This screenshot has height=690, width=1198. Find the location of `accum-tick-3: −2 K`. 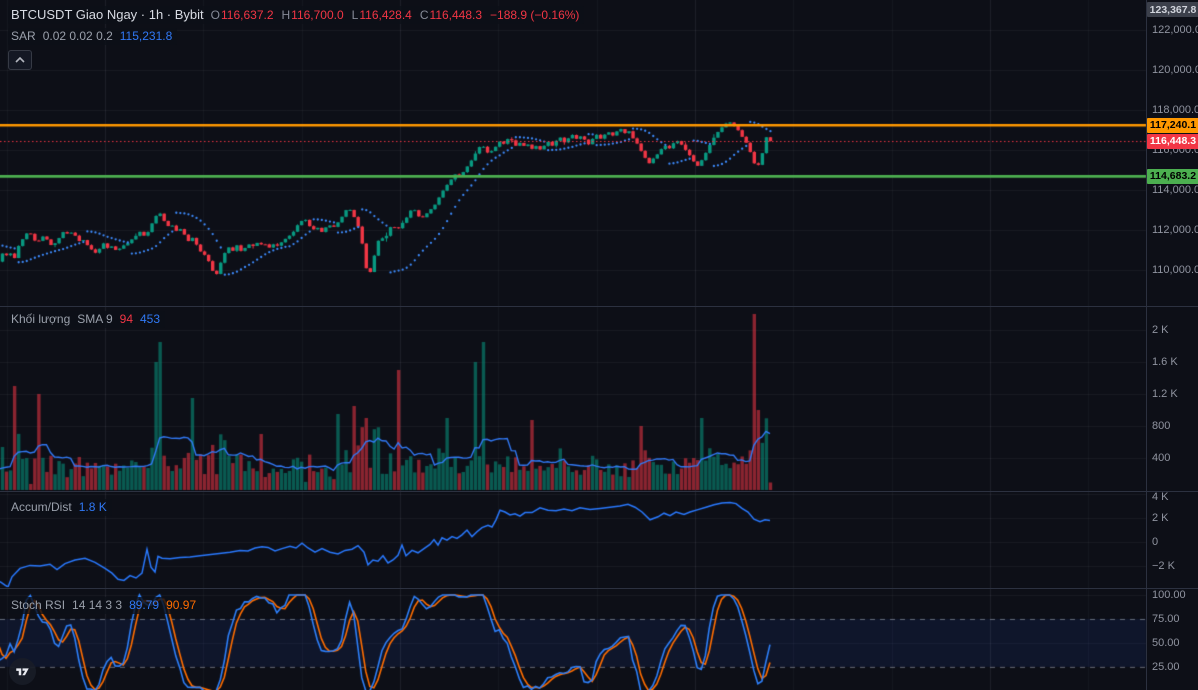

accum-tick-3: −2 K is located at coordinates (1163, 566).